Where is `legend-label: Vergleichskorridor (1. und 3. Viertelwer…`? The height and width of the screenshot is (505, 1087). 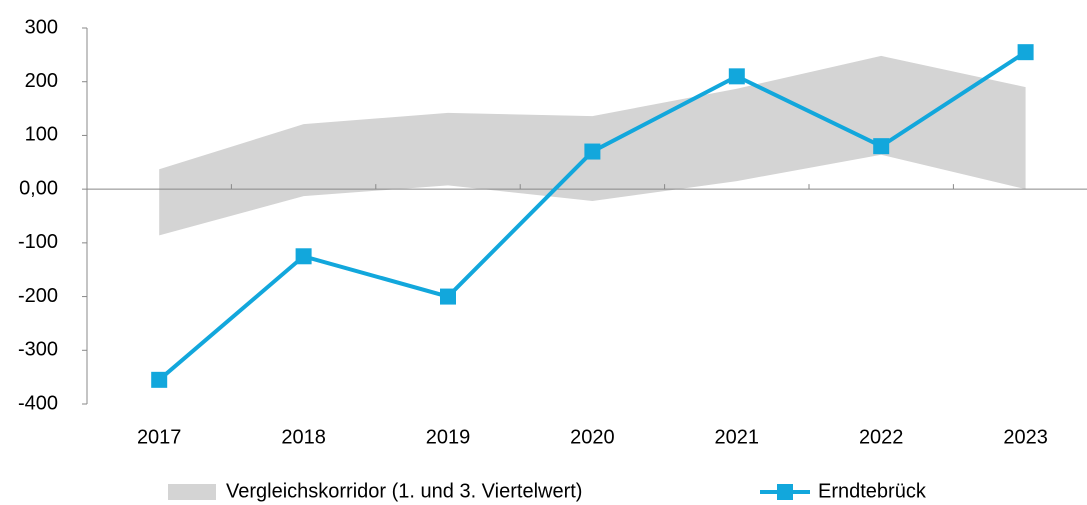
legend-label: Vergleichskorridor (1. und 3. Viertelwer… is located at coordinates (404, 491).